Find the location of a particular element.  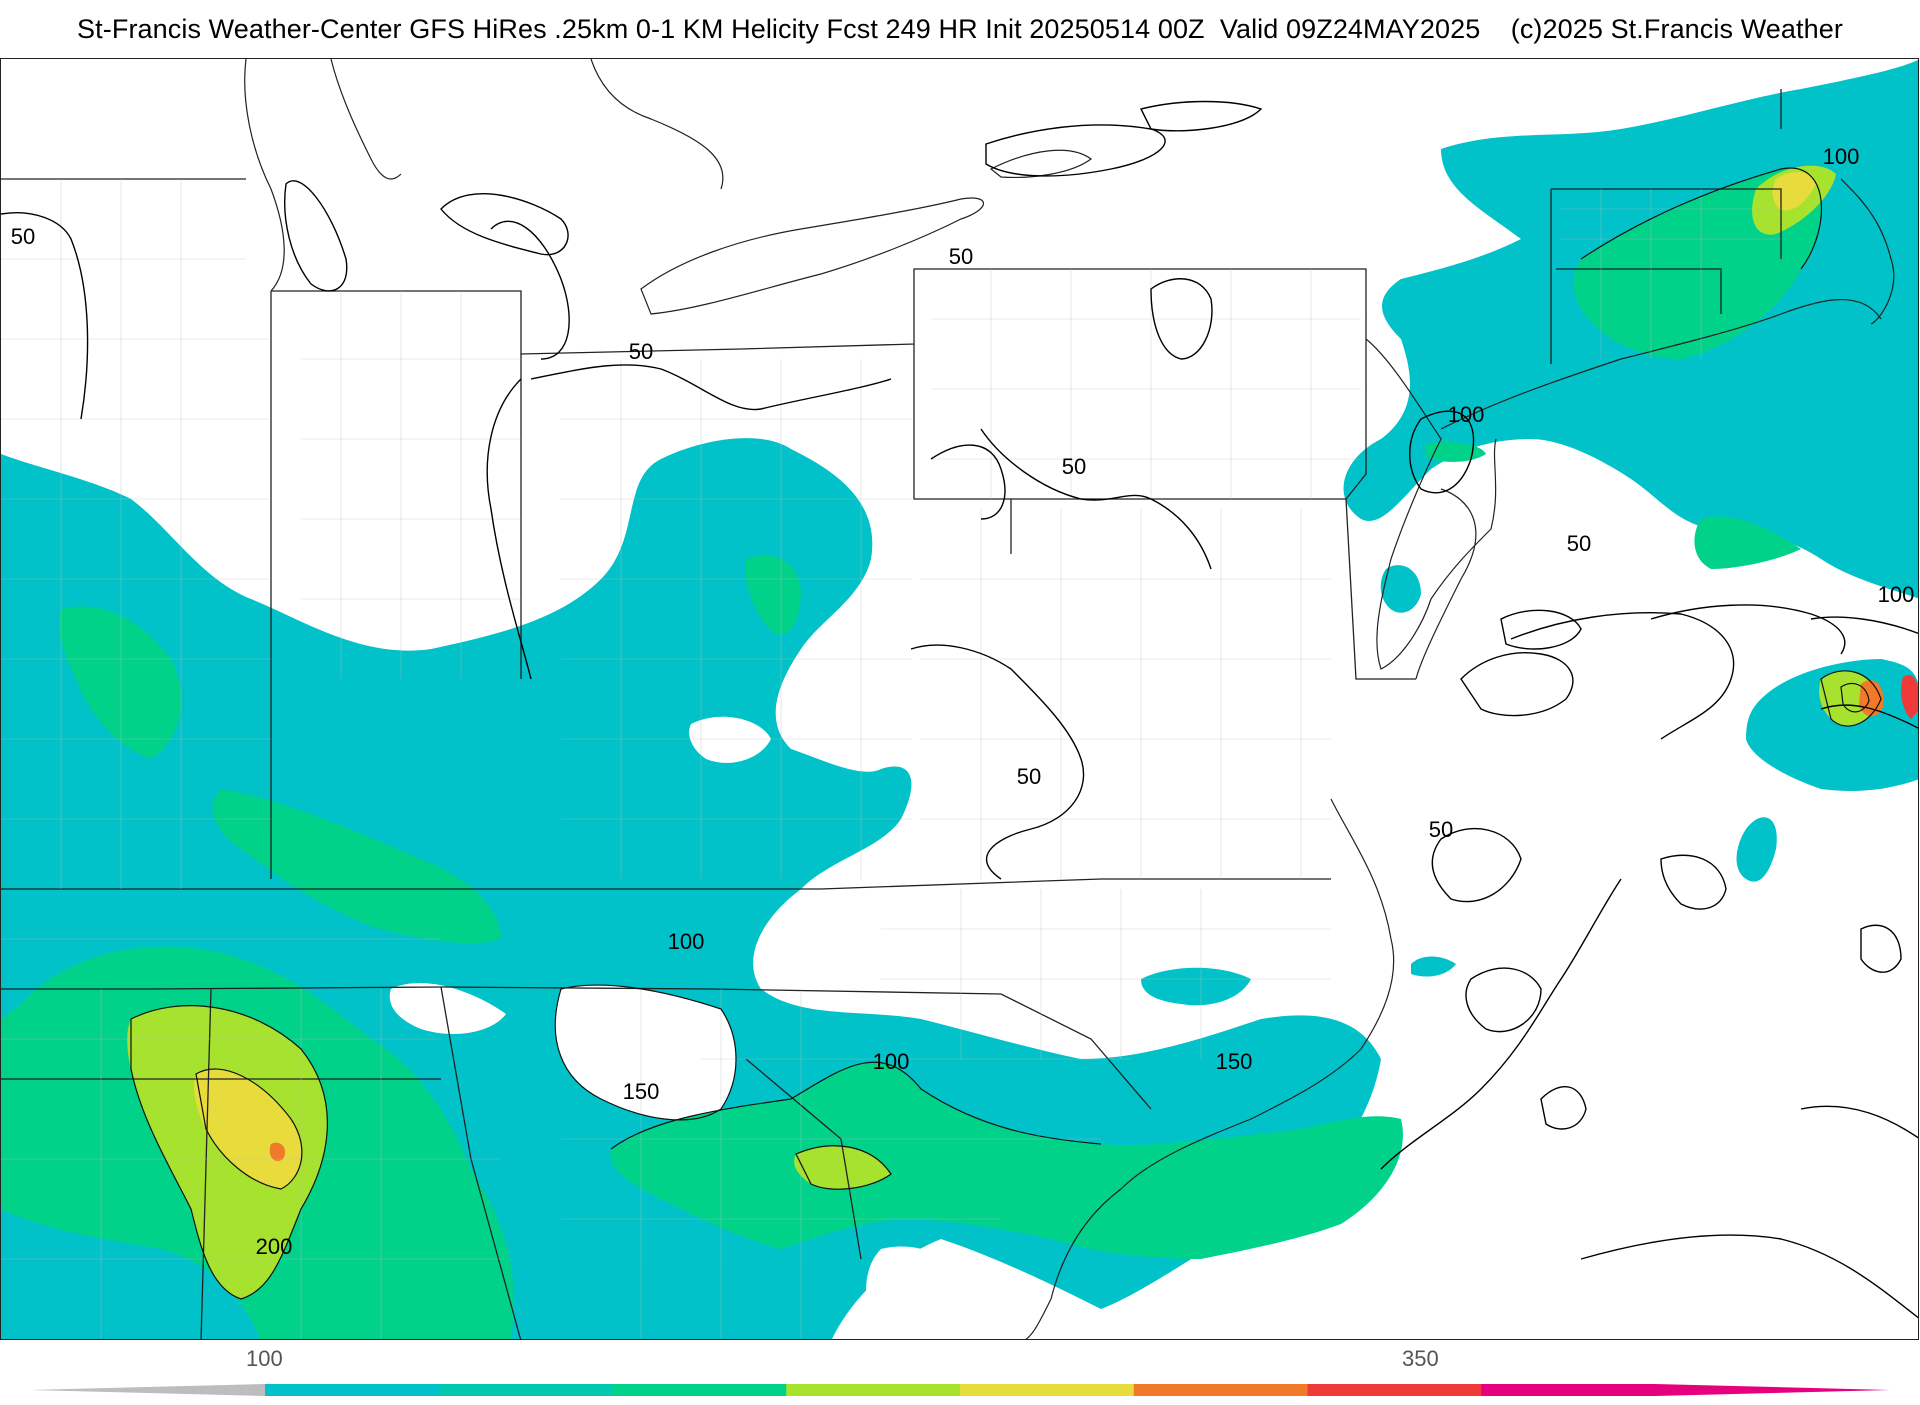

colorbar-svg is located at coordinates (960, 1390).